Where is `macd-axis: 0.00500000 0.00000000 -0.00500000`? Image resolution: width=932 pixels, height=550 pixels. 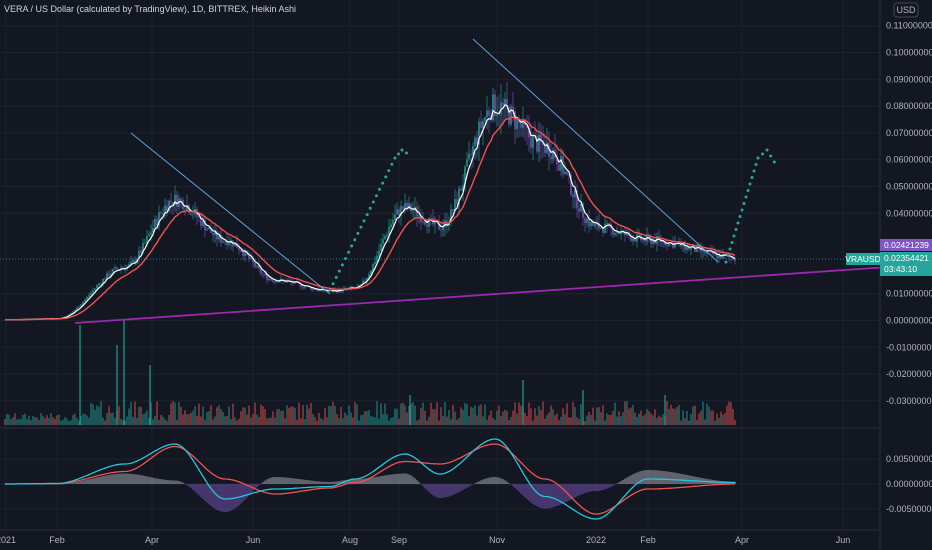 macd-axis: 0.00500000 0.00000000 -0.00500000 is located at coordinates (909, 484).